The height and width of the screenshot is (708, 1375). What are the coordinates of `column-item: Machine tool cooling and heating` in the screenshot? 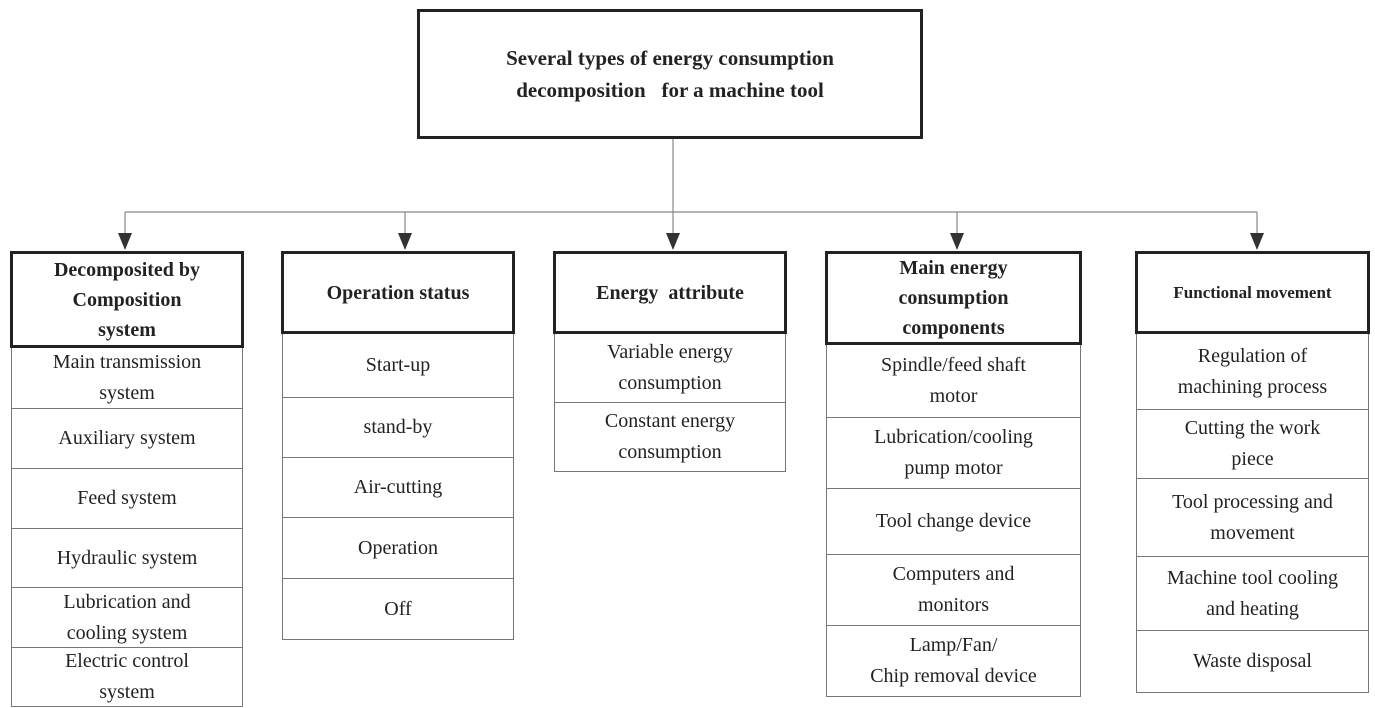 It's located at (1252, 594).